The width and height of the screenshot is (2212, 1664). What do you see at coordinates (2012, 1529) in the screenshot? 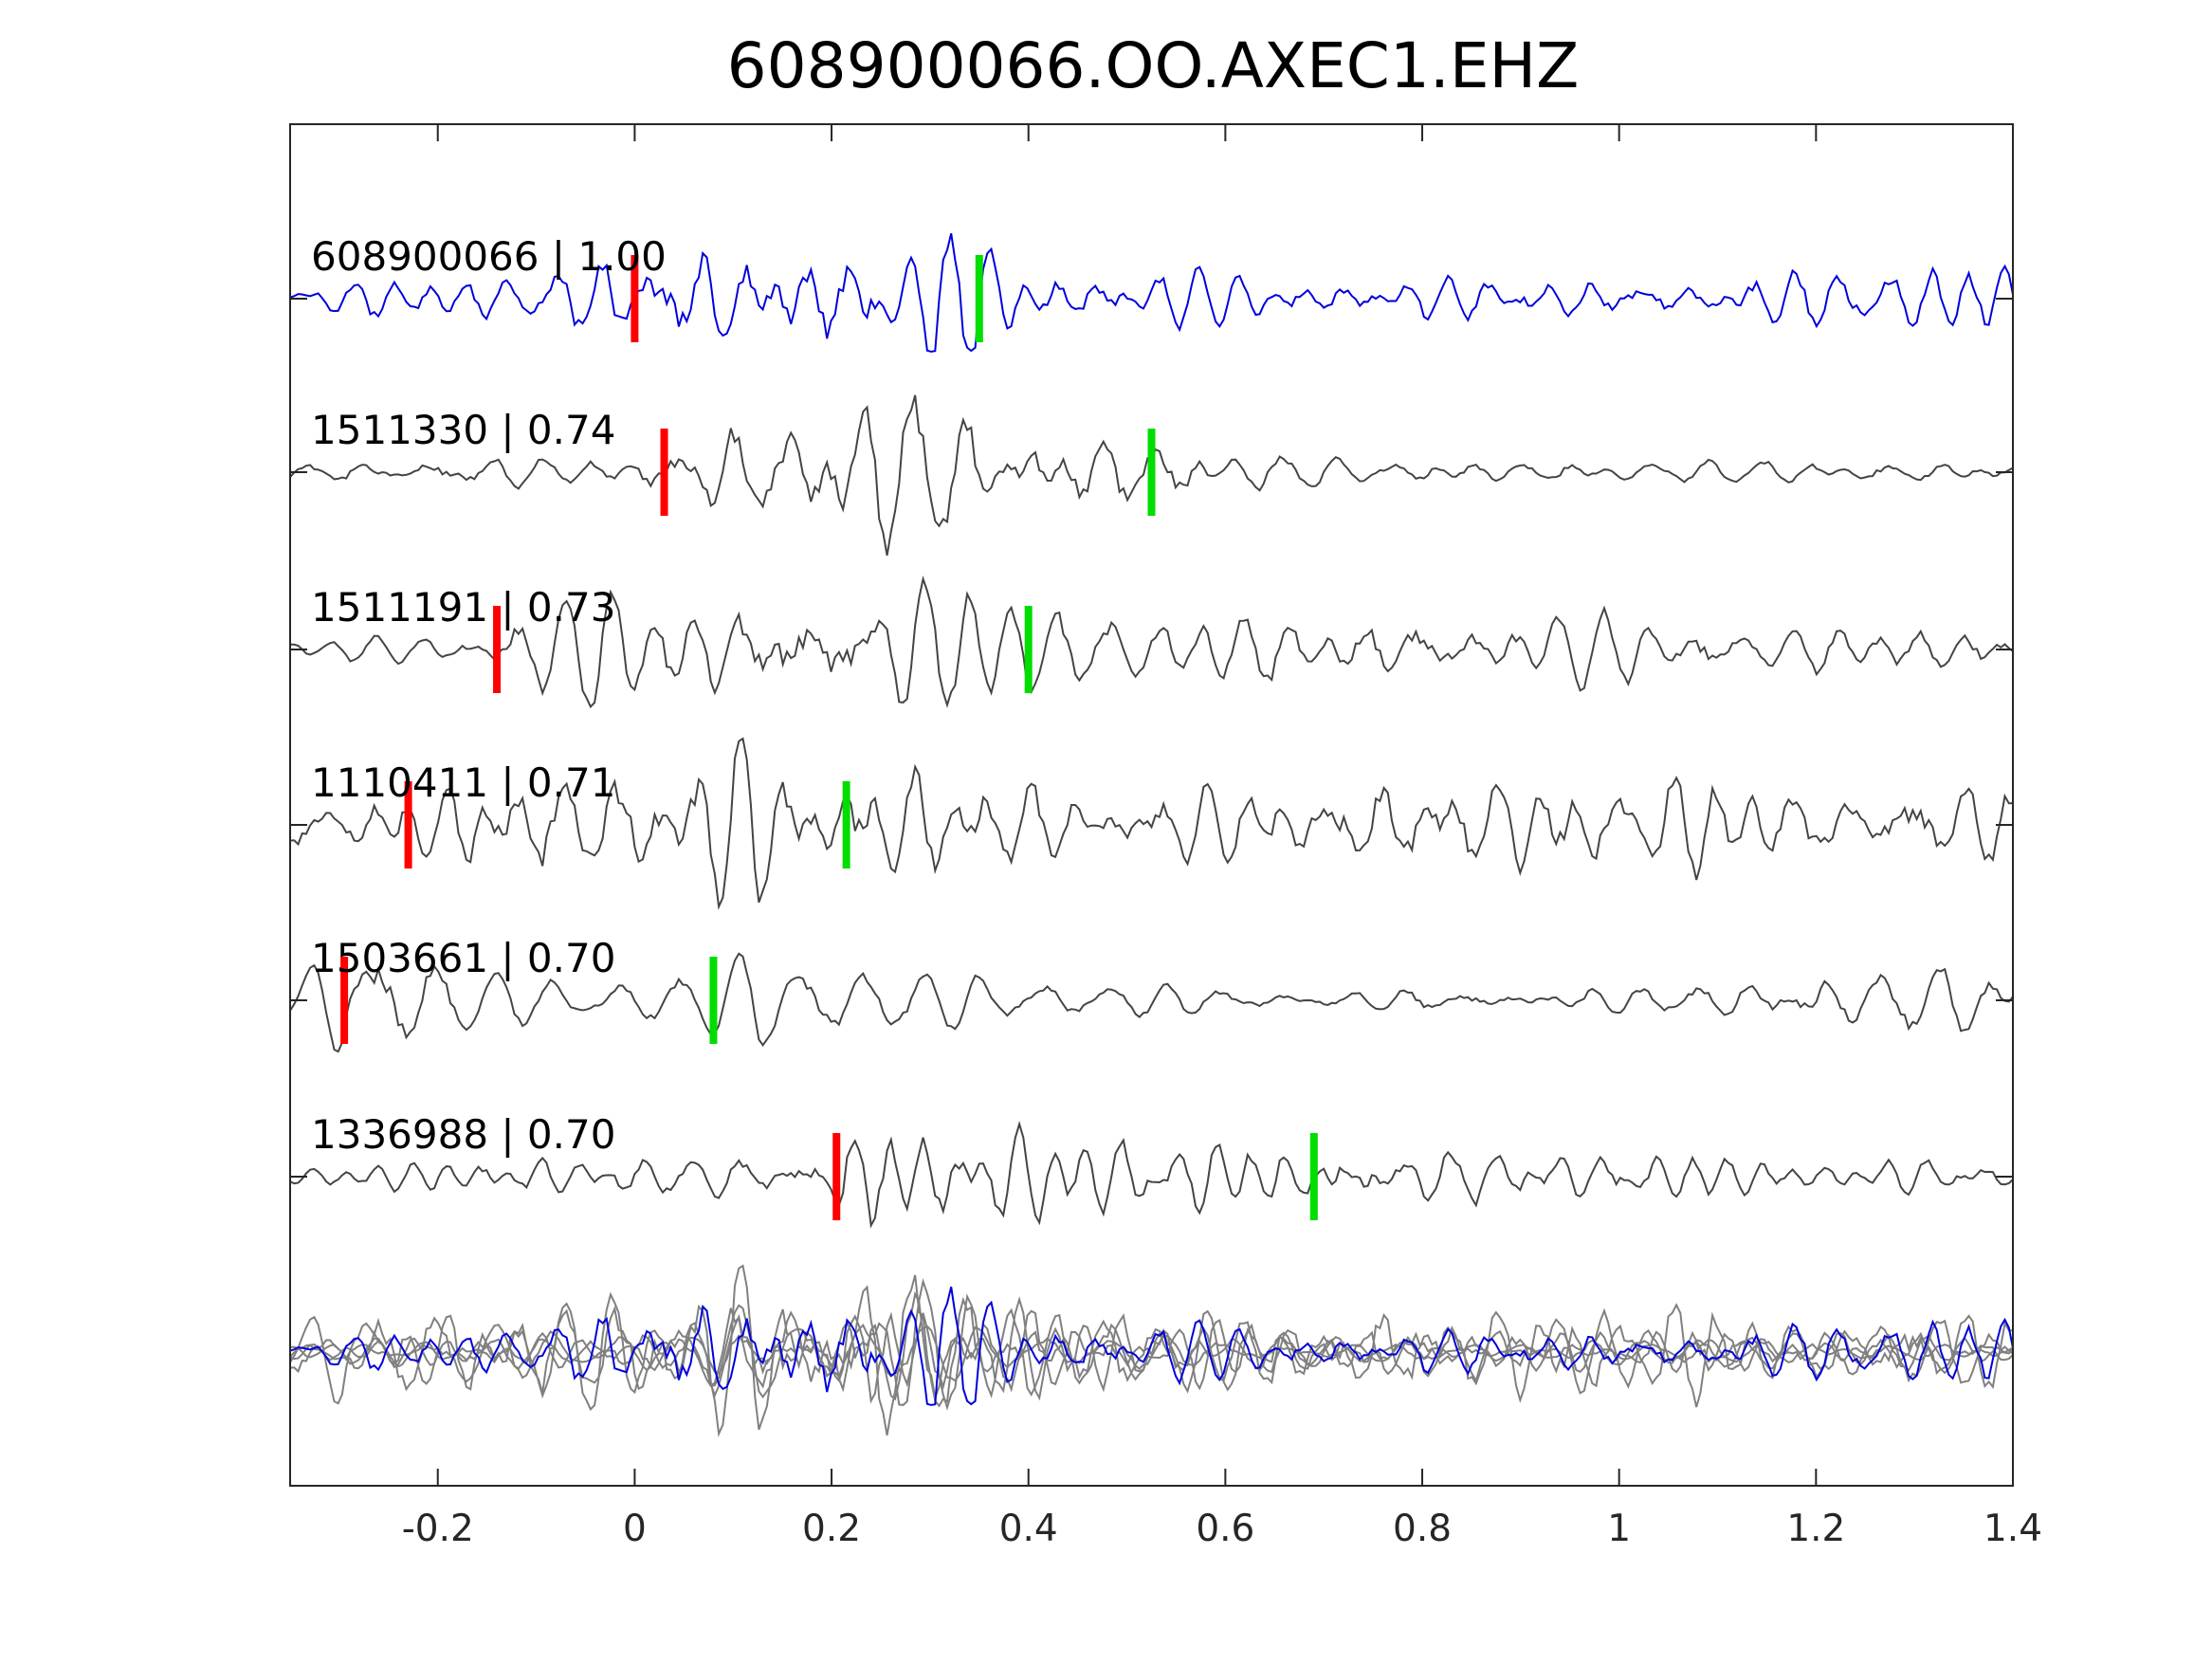
I see `x-tick-label: 1.4` at bounding box center [2012, 1529].